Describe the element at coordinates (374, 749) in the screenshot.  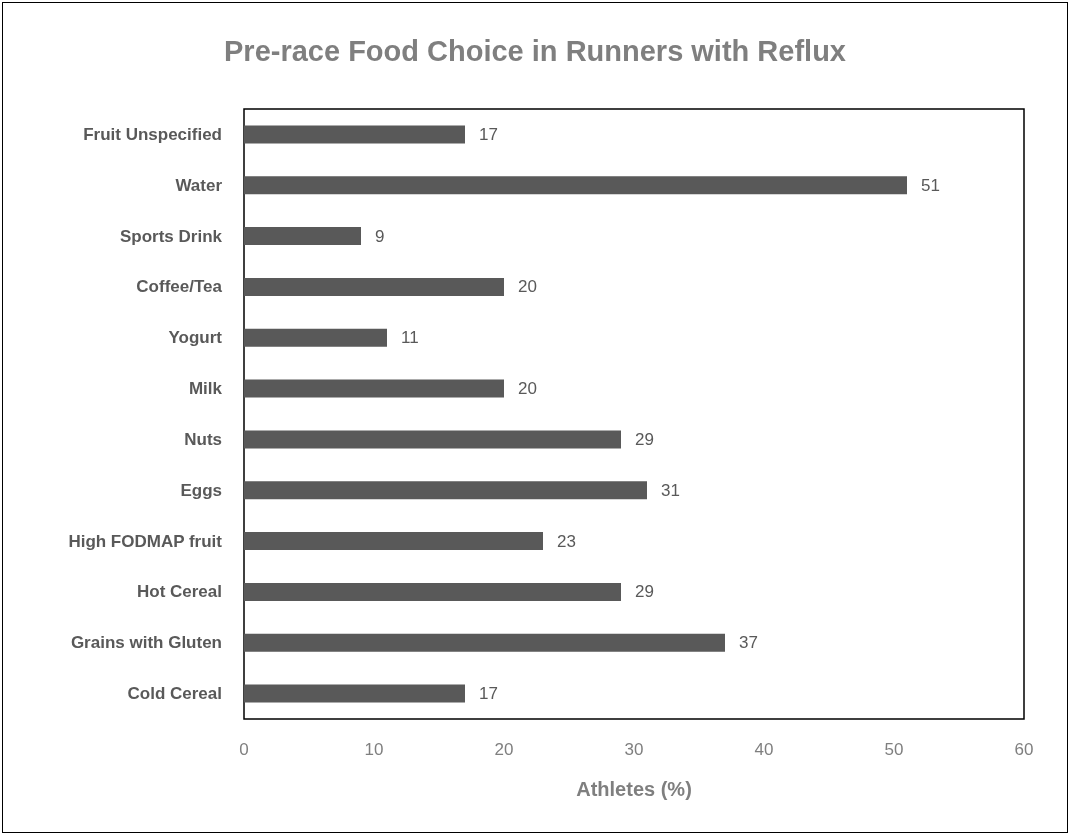
I see `x-tick-label: 10` at that location.